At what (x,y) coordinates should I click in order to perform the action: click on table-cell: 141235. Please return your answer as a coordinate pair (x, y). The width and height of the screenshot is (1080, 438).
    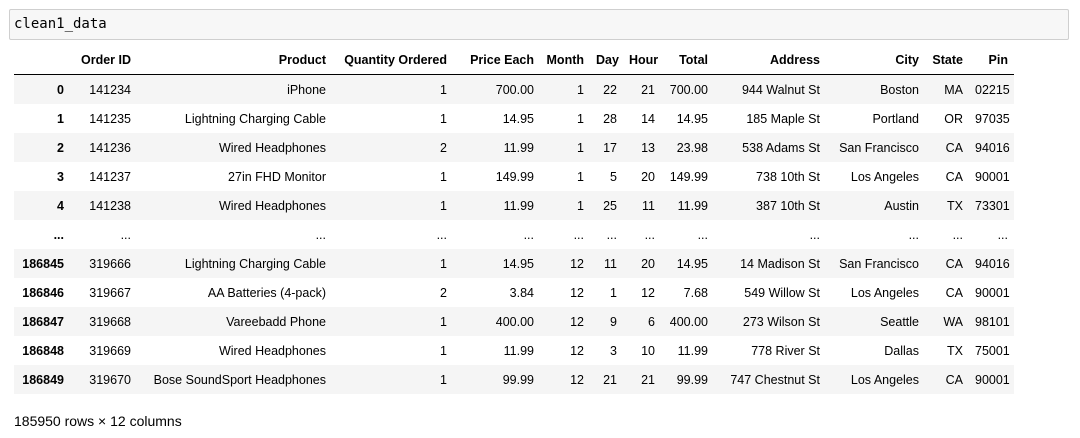
    Looking at the image, I should click on (110, 118).